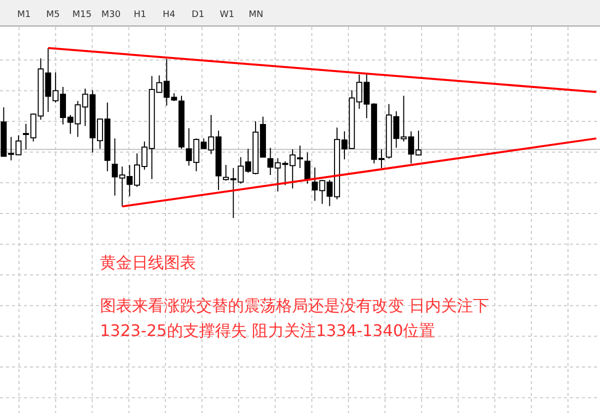  What do you see at coordinates (140, 15) in the screenshot?
I see `text: H1` at bounding box center [140, 15].